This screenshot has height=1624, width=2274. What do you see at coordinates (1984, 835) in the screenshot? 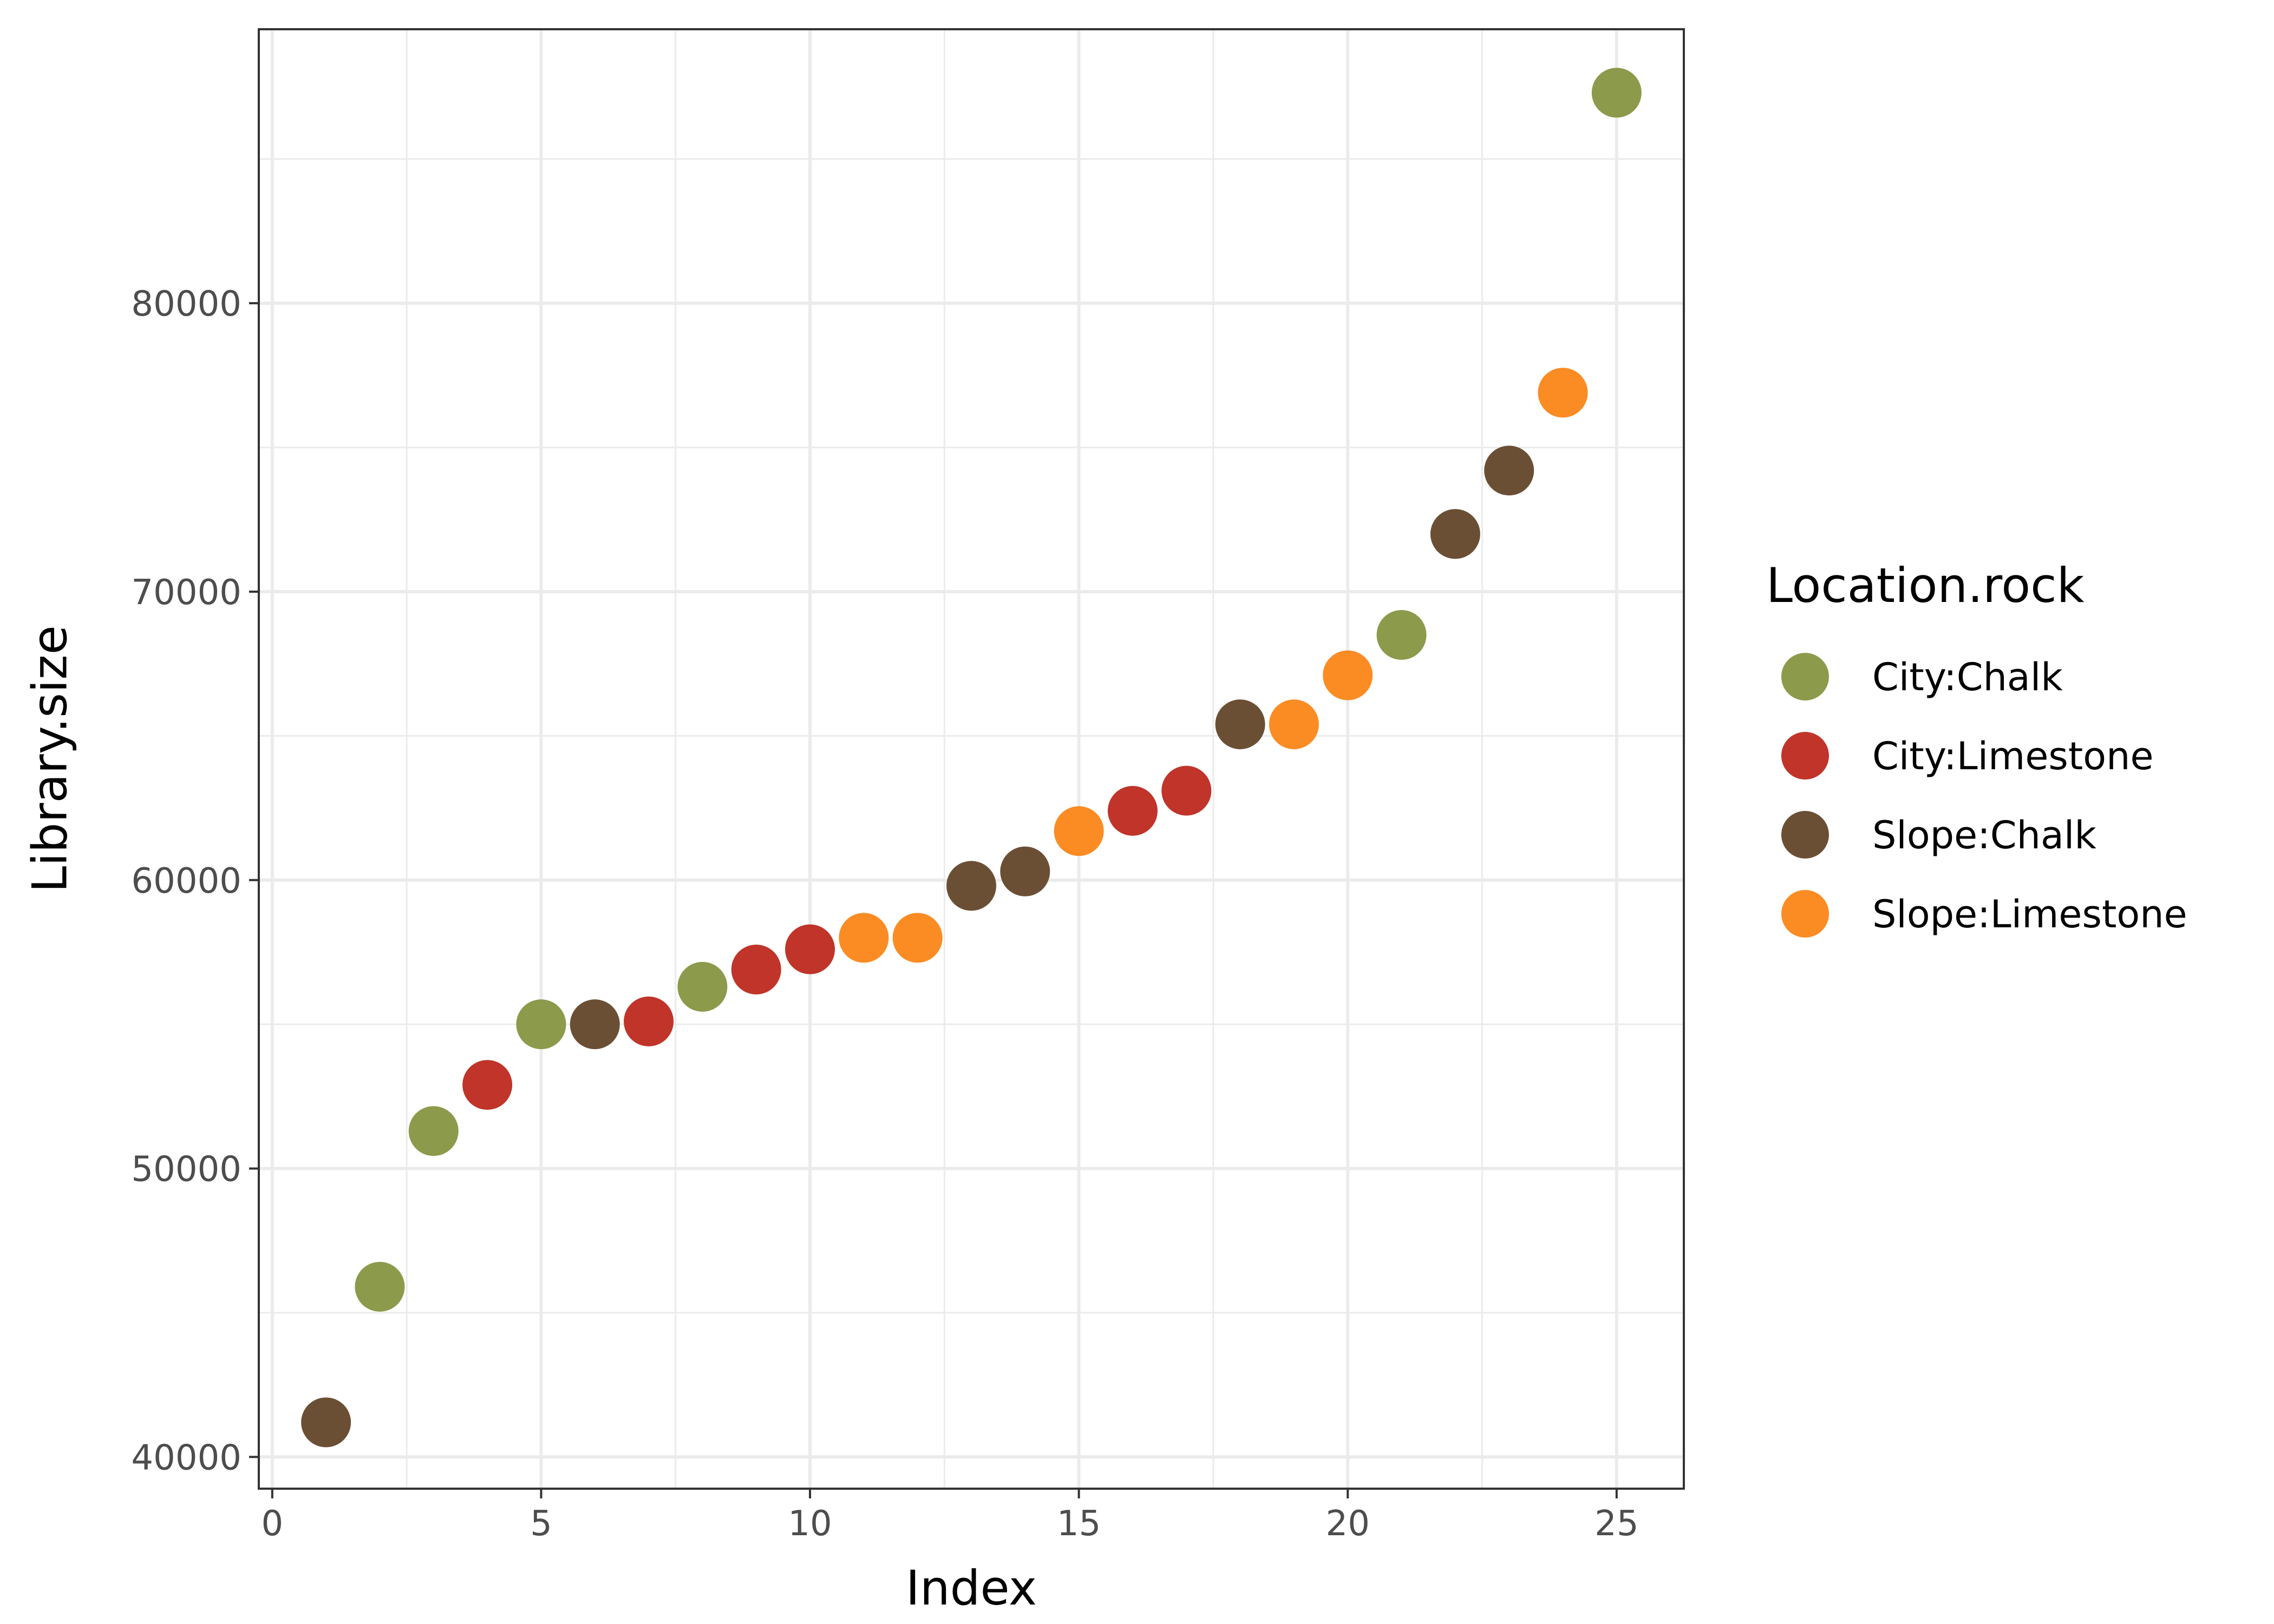
I see `legend-label: Slope:Chalk` at bounding box center [1984, 835].